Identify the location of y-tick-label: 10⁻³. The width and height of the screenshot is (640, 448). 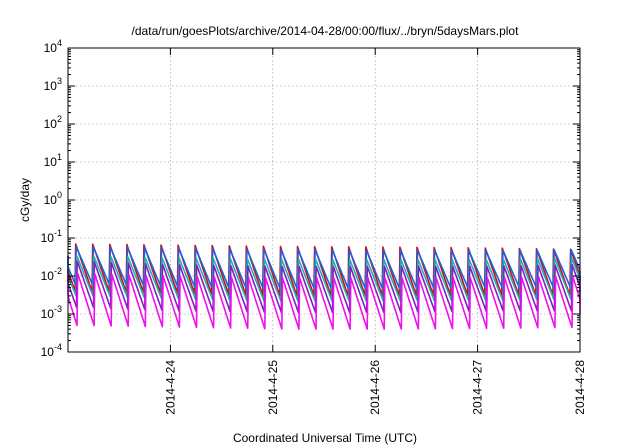
(51, 312).